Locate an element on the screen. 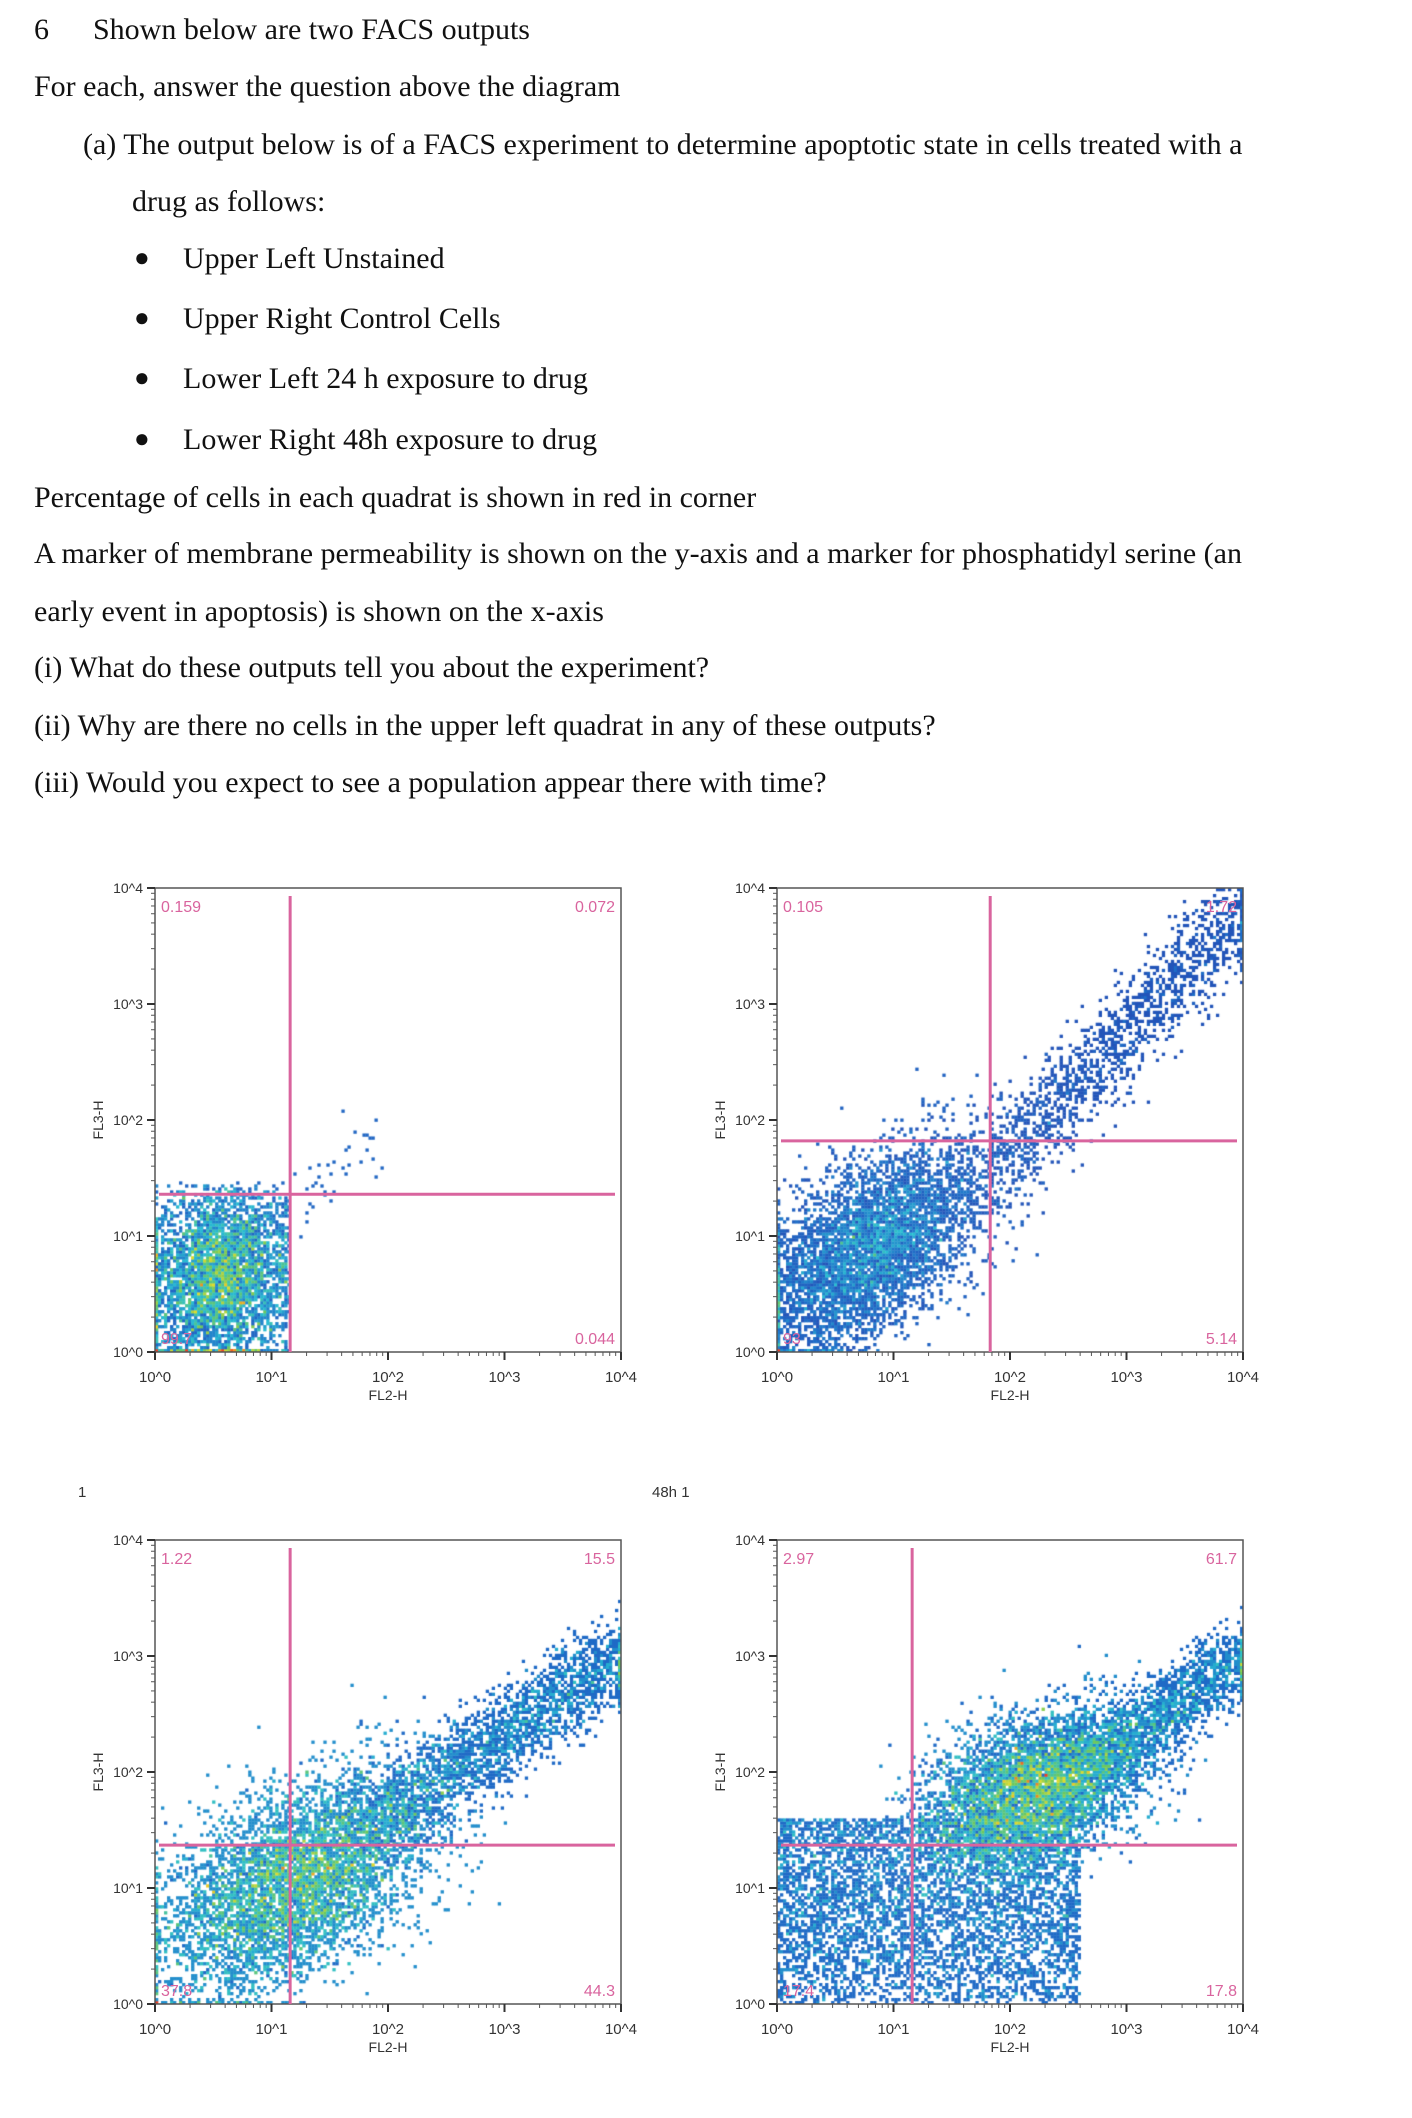 This screenshot has height=2118, width=1412. quadrant-percent-ll: 37.8 is located at coordinates (176, 1991).